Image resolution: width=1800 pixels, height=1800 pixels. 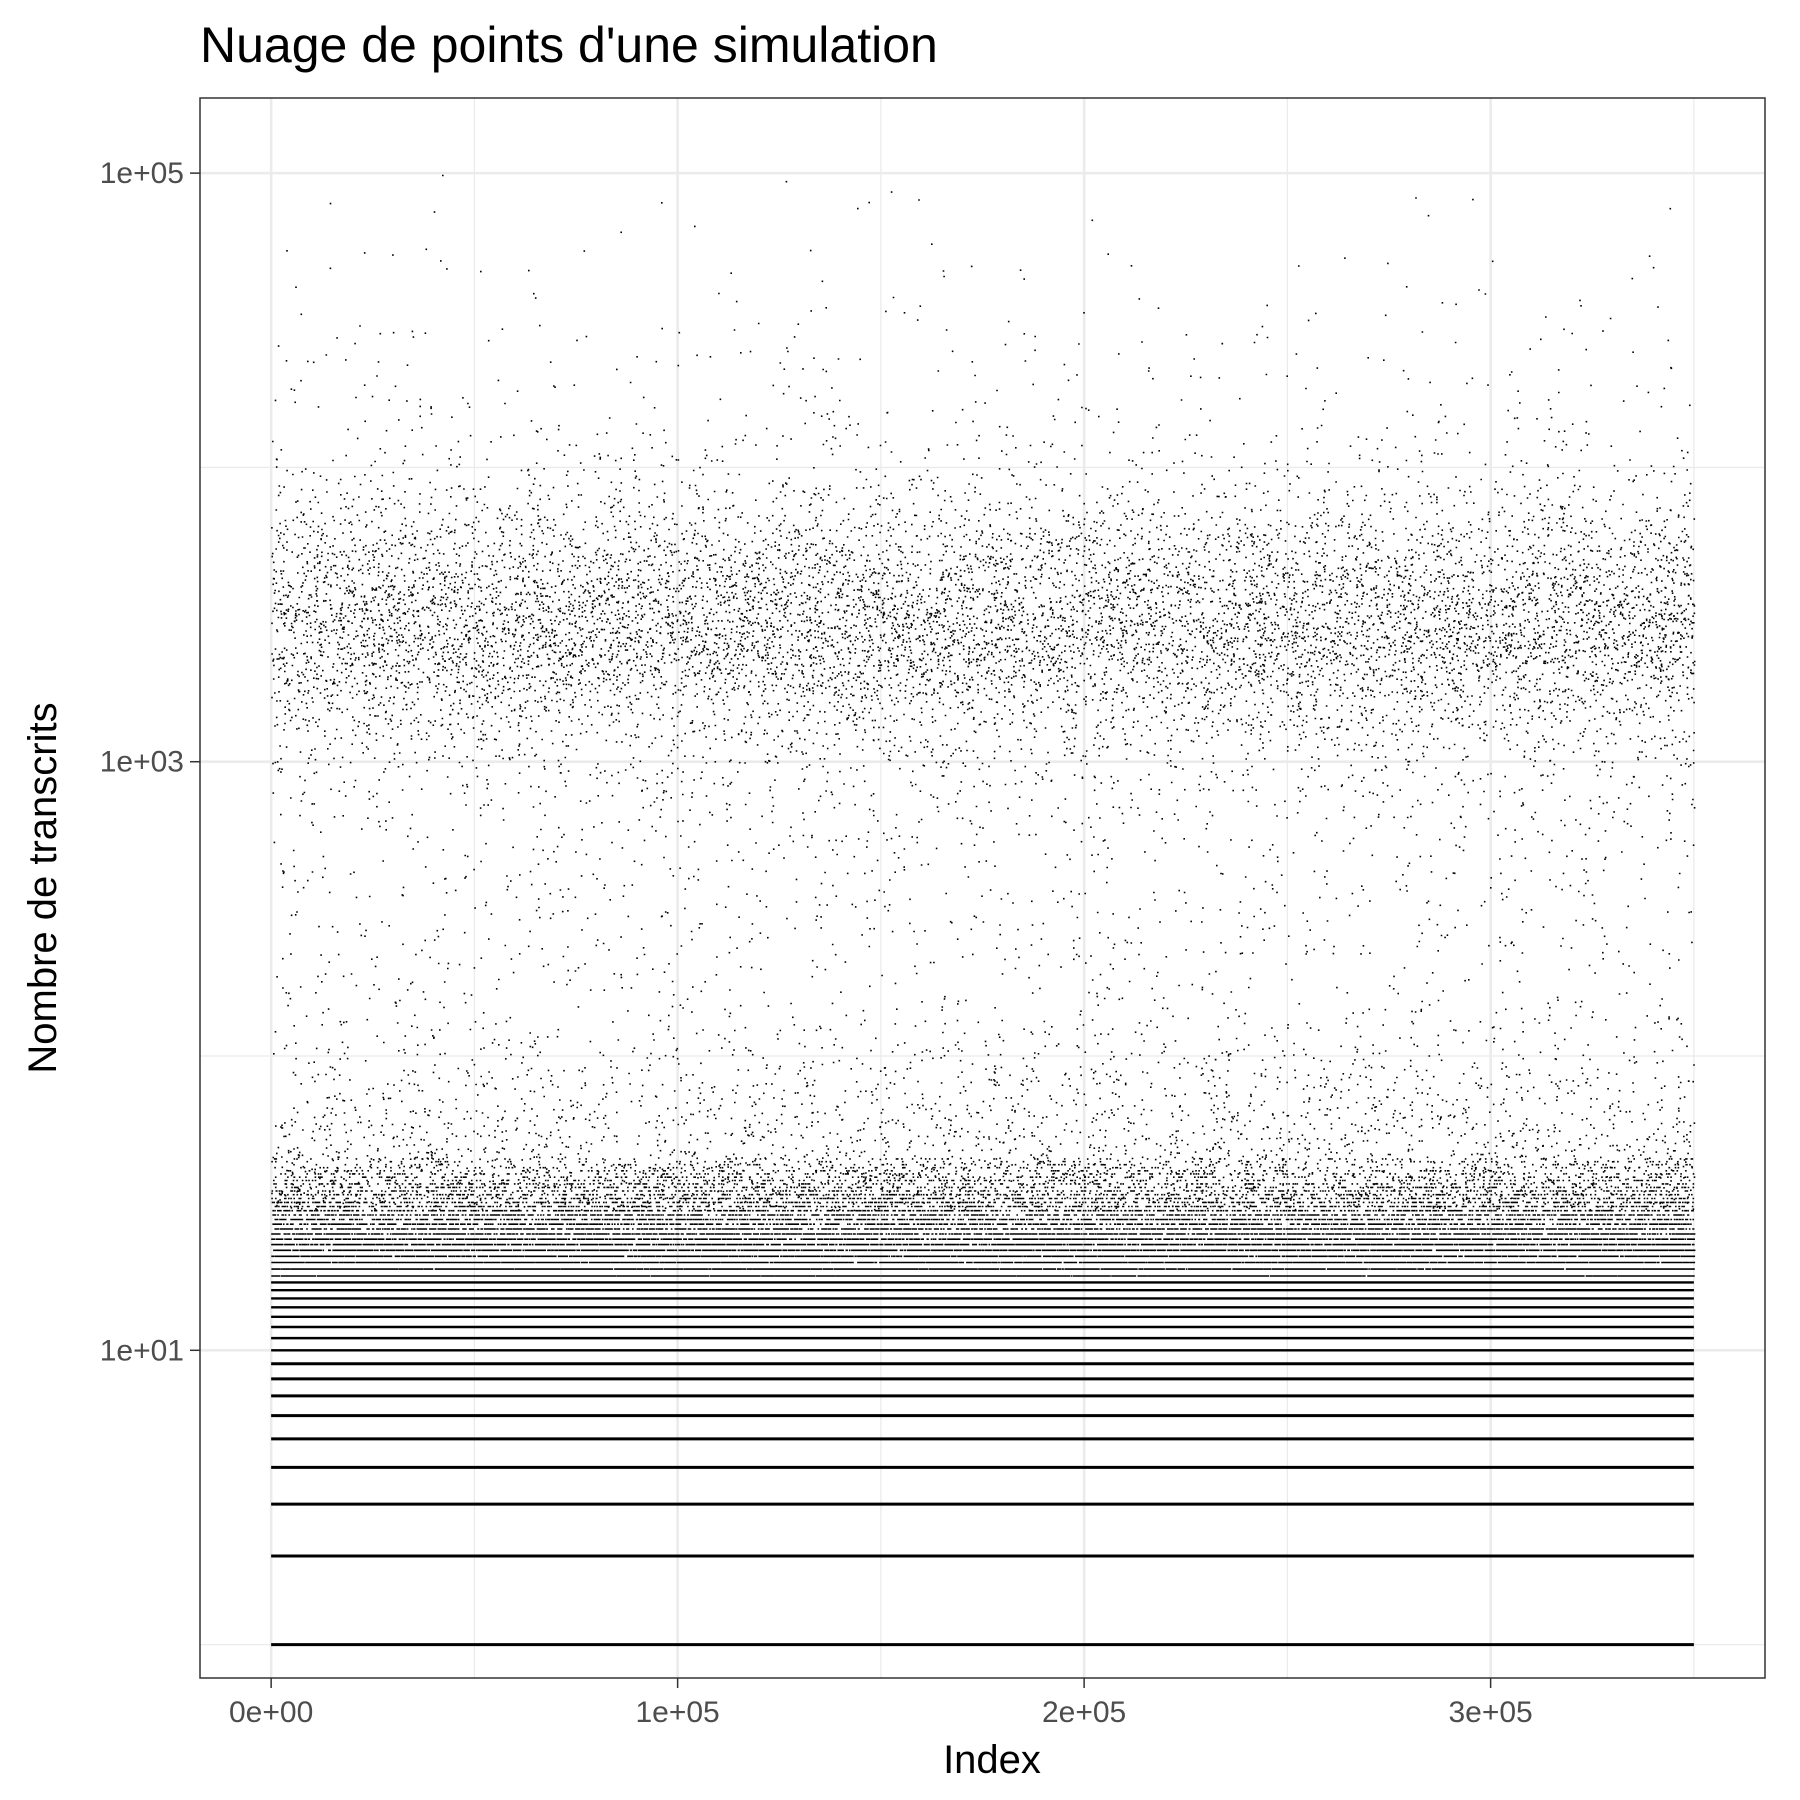 I want to click on y-tick-label: 1e+05, so click(x=142, y=173).